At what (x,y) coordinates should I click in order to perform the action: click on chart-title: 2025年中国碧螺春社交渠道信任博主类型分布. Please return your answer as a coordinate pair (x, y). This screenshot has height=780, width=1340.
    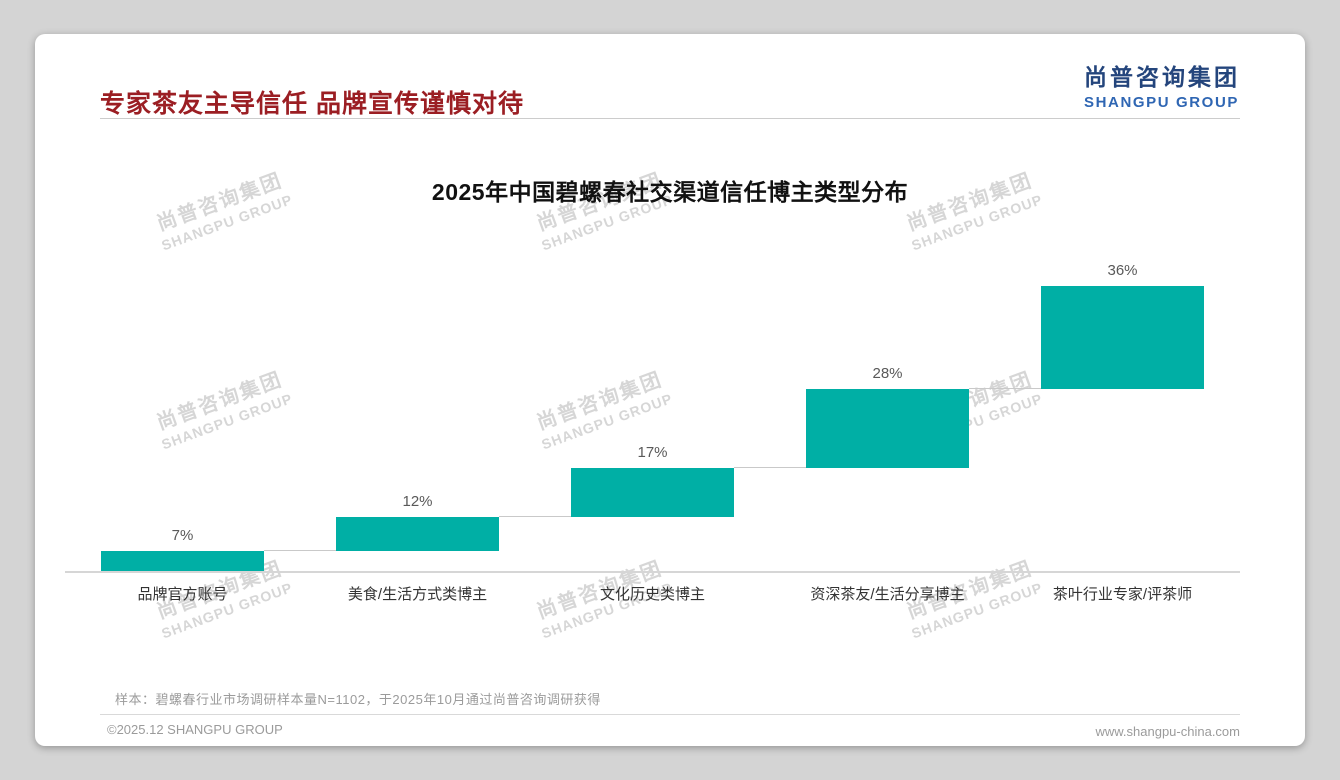
    Looking at the image, I should click on (670, 192).